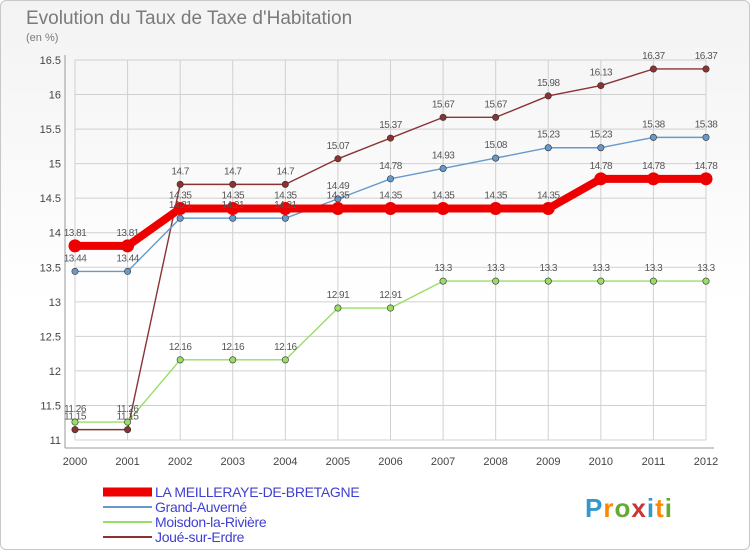 The width and height of the screenshot is (750, 550). I want to click on y-tick-label: 13, so click(55, 303).